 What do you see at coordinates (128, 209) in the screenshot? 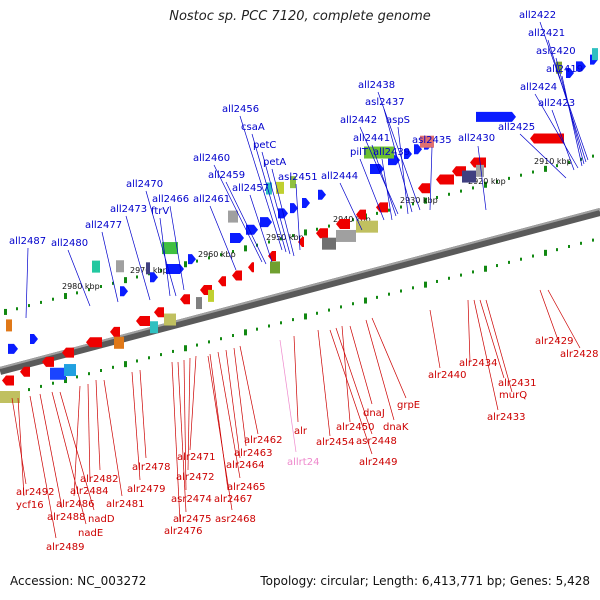
I see `gene-label: all2473` at bounding box center [128, 209].